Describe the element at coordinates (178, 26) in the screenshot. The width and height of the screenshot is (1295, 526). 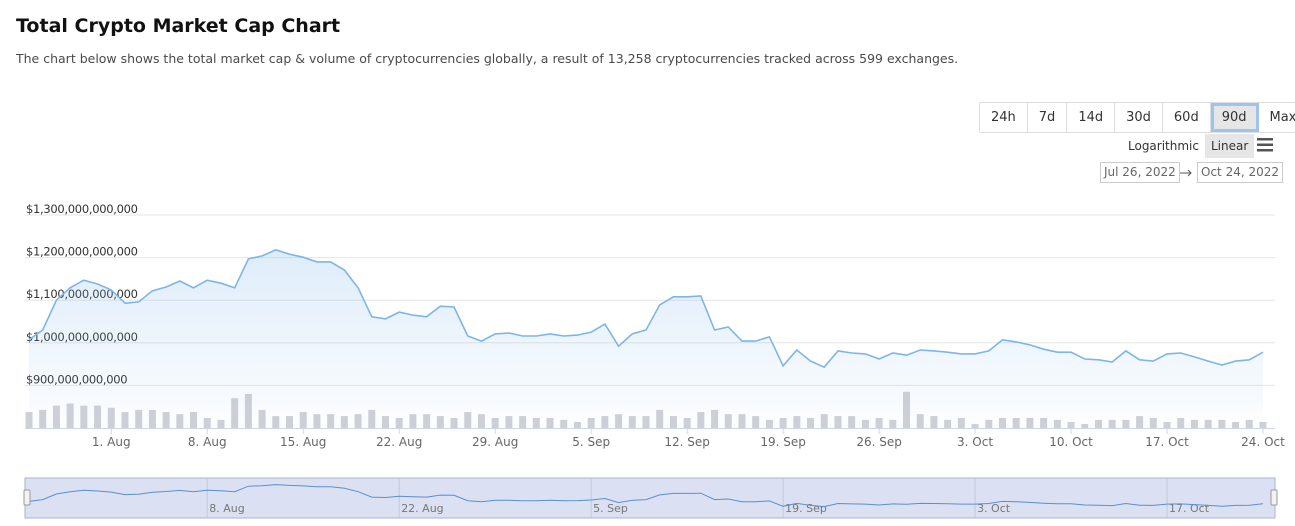
I see `page-title: Total Crypto Market Cap Chart` at that location.